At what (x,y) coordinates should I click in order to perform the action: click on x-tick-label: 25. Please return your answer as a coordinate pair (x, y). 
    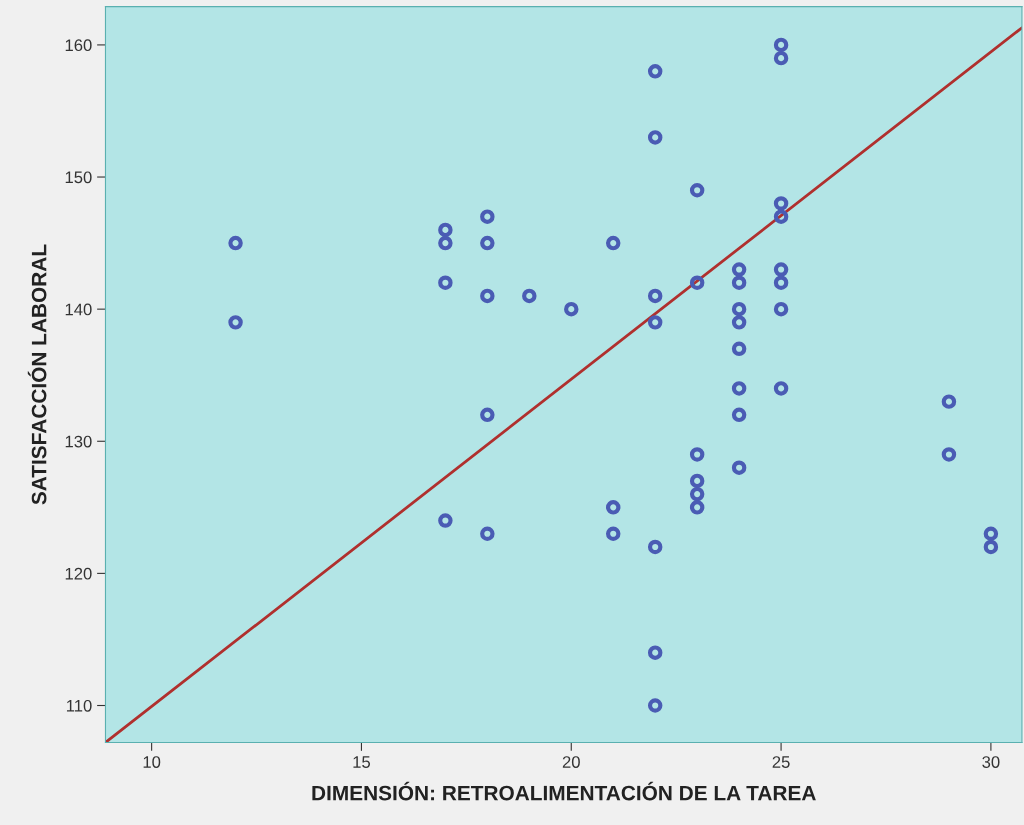
    Looking at the image, I should click on (781, 762).